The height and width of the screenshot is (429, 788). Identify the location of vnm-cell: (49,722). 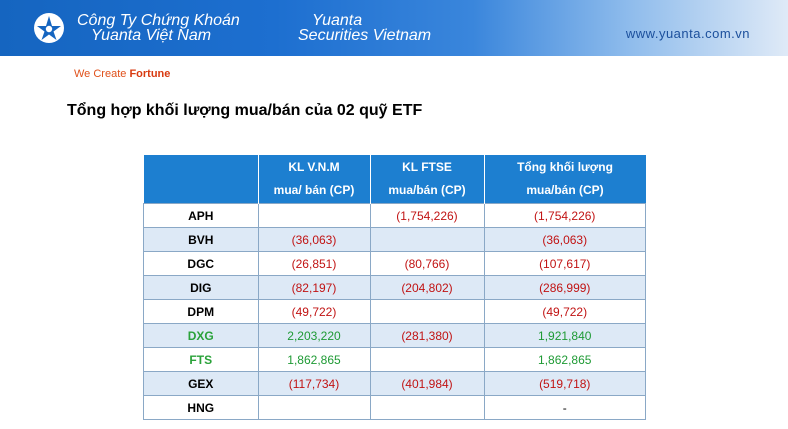
(314, 311).